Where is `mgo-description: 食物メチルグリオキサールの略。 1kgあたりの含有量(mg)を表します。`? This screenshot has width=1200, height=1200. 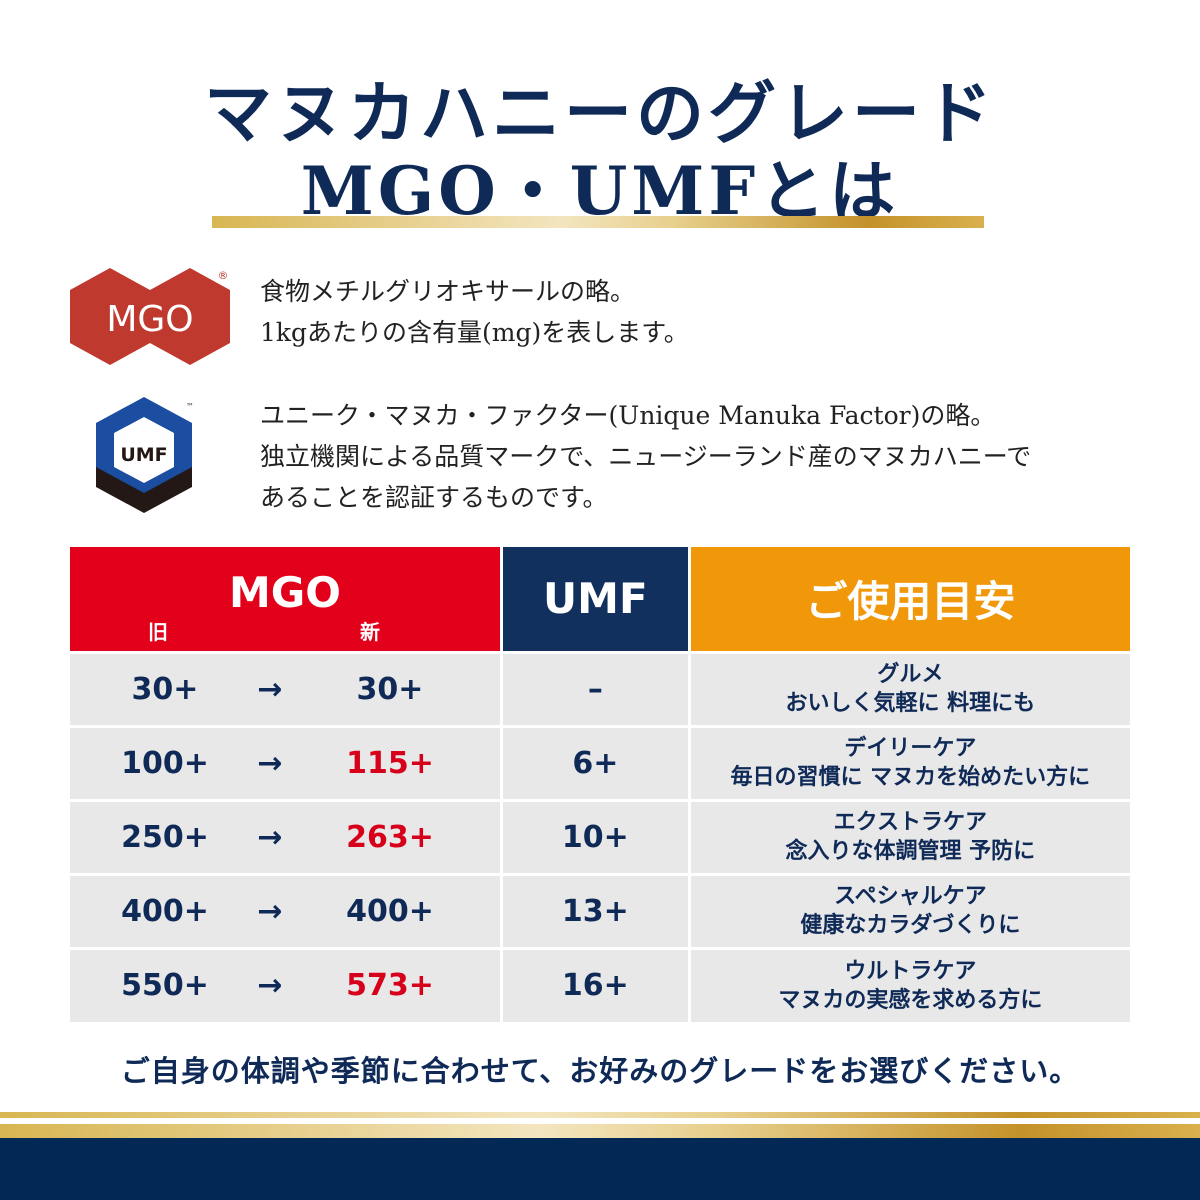 mgo-description: 食物メチルグリオキサールの略。 1kgあたりの含有量(mg)を表します。 is located at coordinates (474, 312).